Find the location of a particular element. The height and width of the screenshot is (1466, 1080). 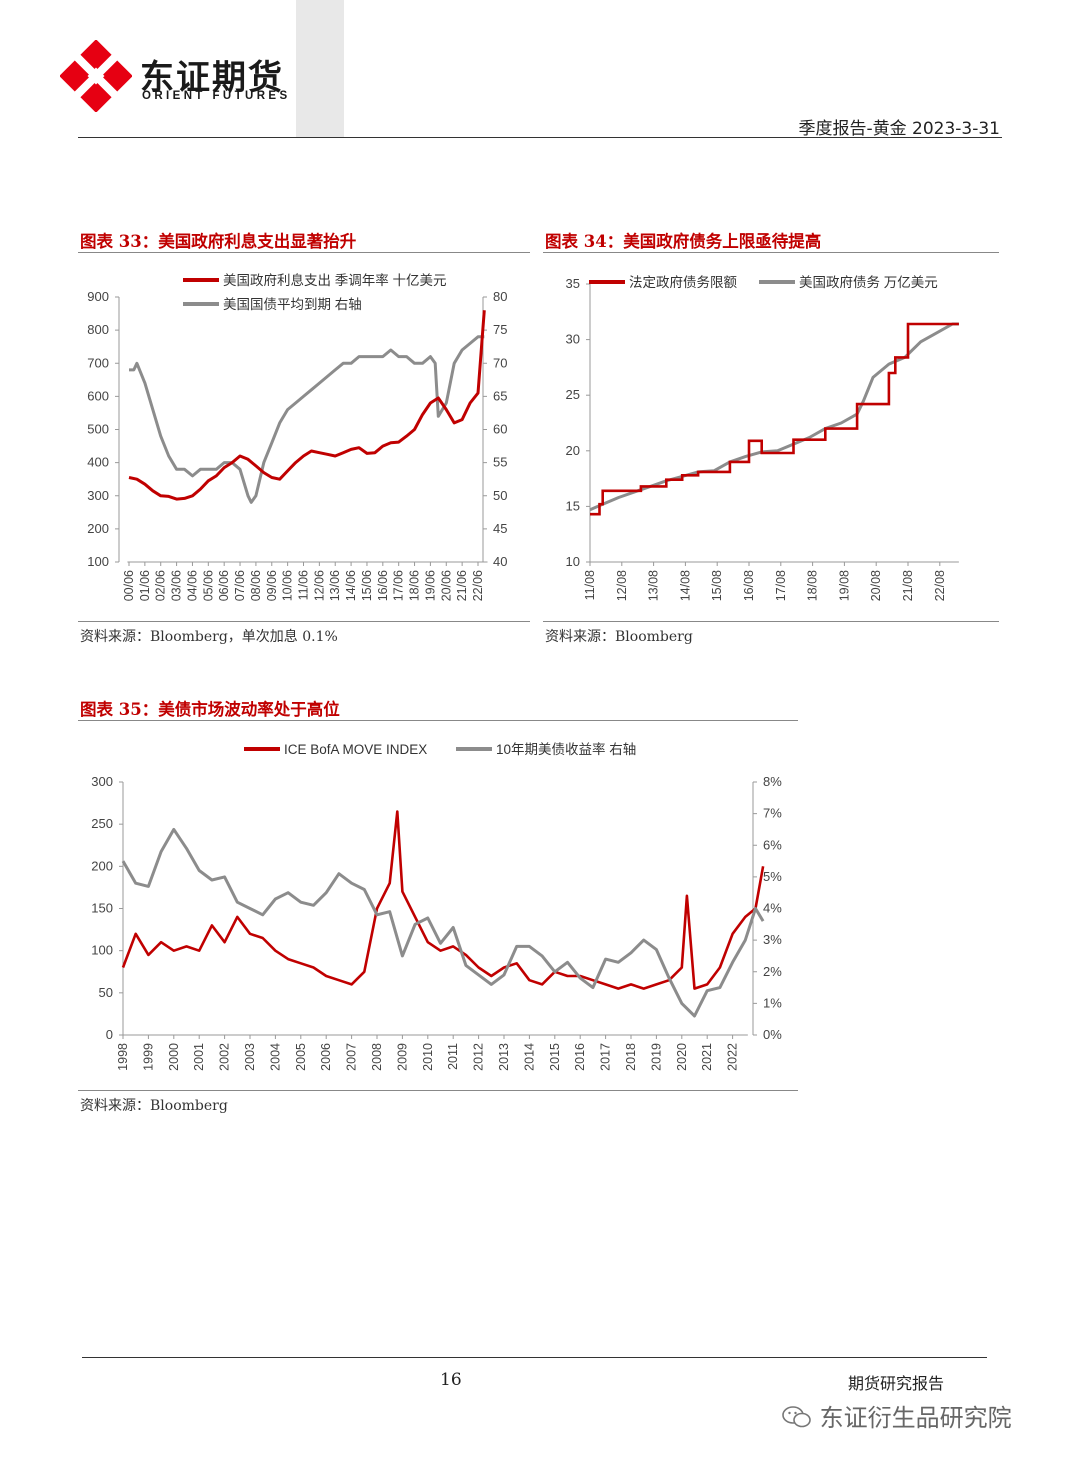

fig35-x-tick-label: 2002 is located at coordinates (225, 1057).